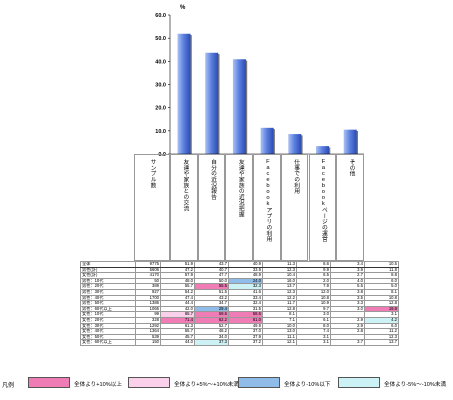 This screenshot has height=400, width=453. Describe the element at coordinates (239, 281) in the screenshot. I see `table-row: 男性：10代 50 48.0 50.0 24.0 16.0 2.0 4.0 6.0` at that location.